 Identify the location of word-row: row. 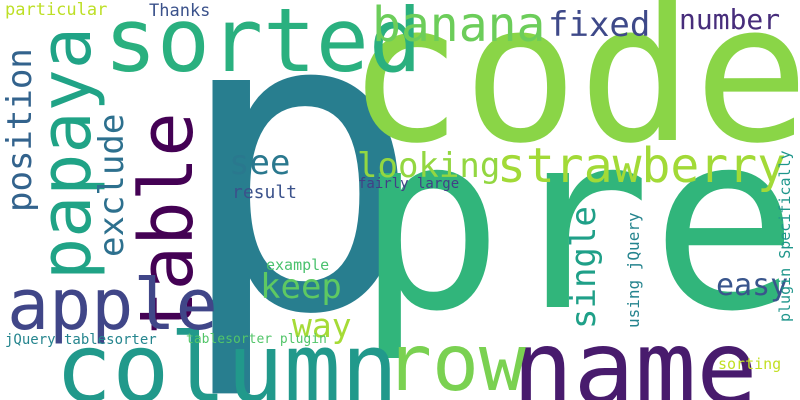
(455, 359).